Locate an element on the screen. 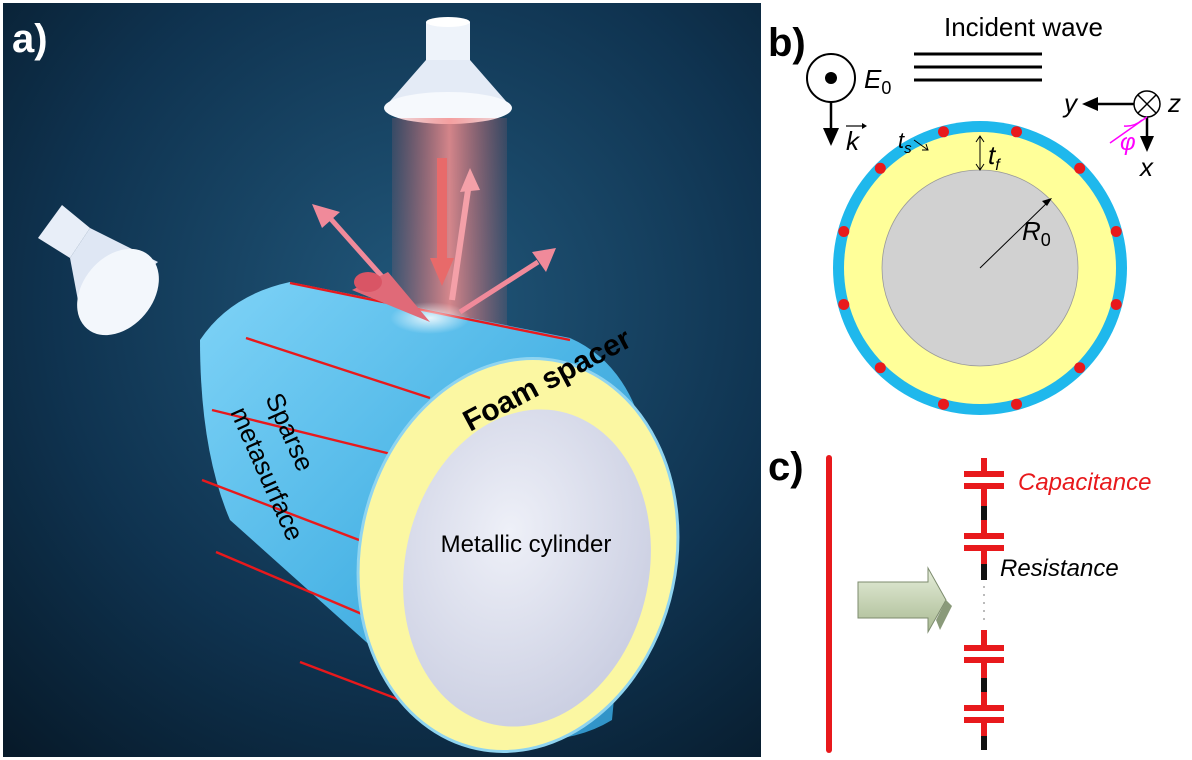 Image resolution: width=1192 pixels, height=760 pixels. panel-c: c) Capacitance Resistance is located at coordinates (959, 599).